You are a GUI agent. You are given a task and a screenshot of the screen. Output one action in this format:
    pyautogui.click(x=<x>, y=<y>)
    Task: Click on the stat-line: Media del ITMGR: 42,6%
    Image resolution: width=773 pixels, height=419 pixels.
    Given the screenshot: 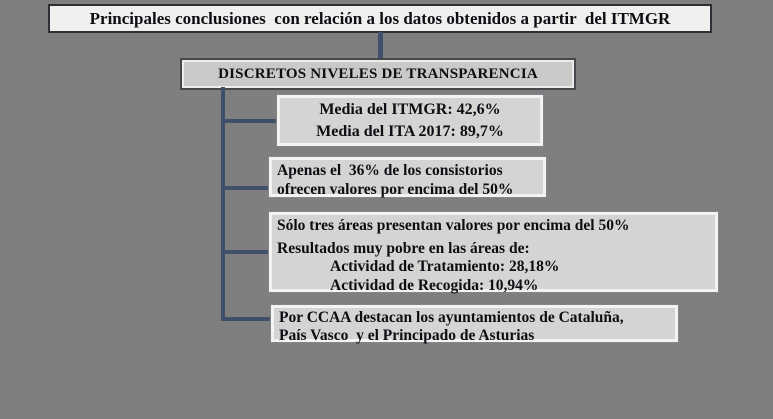 What is the action you would take?
    pyautogui.click(x=410, y=110)
    